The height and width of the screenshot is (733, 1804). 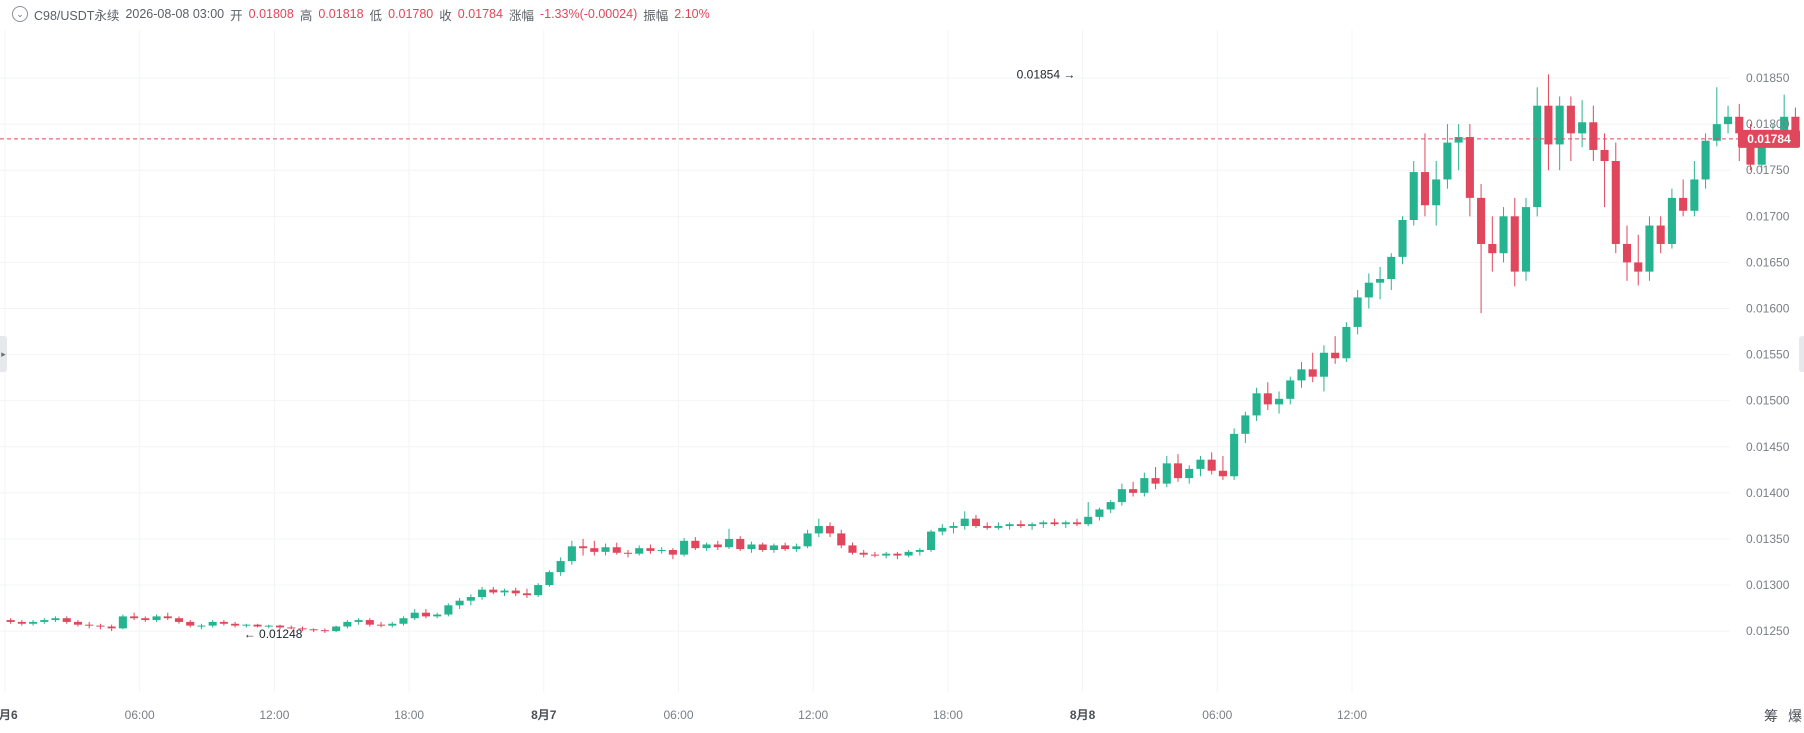 What do you see at coordinates (588, 14) in the screenshot?
I see `change-value: -1.33%(-0.00024)` at bounding box center [588, 14].